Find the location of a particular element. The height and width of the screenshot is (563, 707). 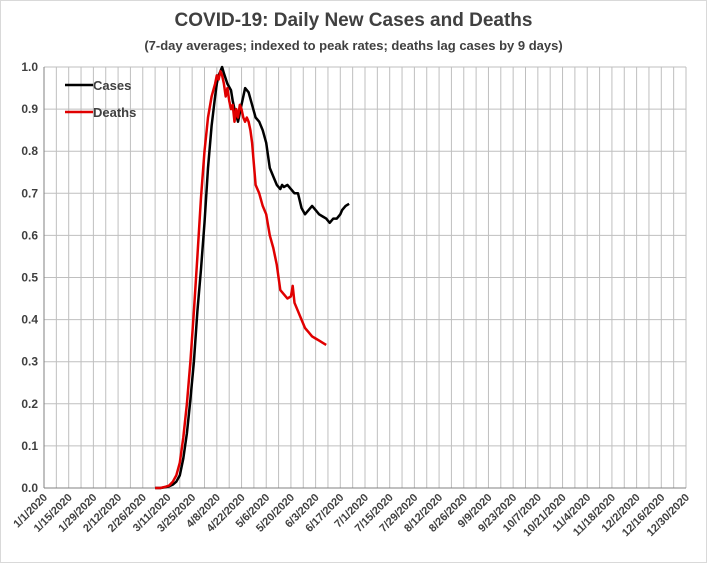

legend-label-cases: Cases is located at coordinates (112, 85).